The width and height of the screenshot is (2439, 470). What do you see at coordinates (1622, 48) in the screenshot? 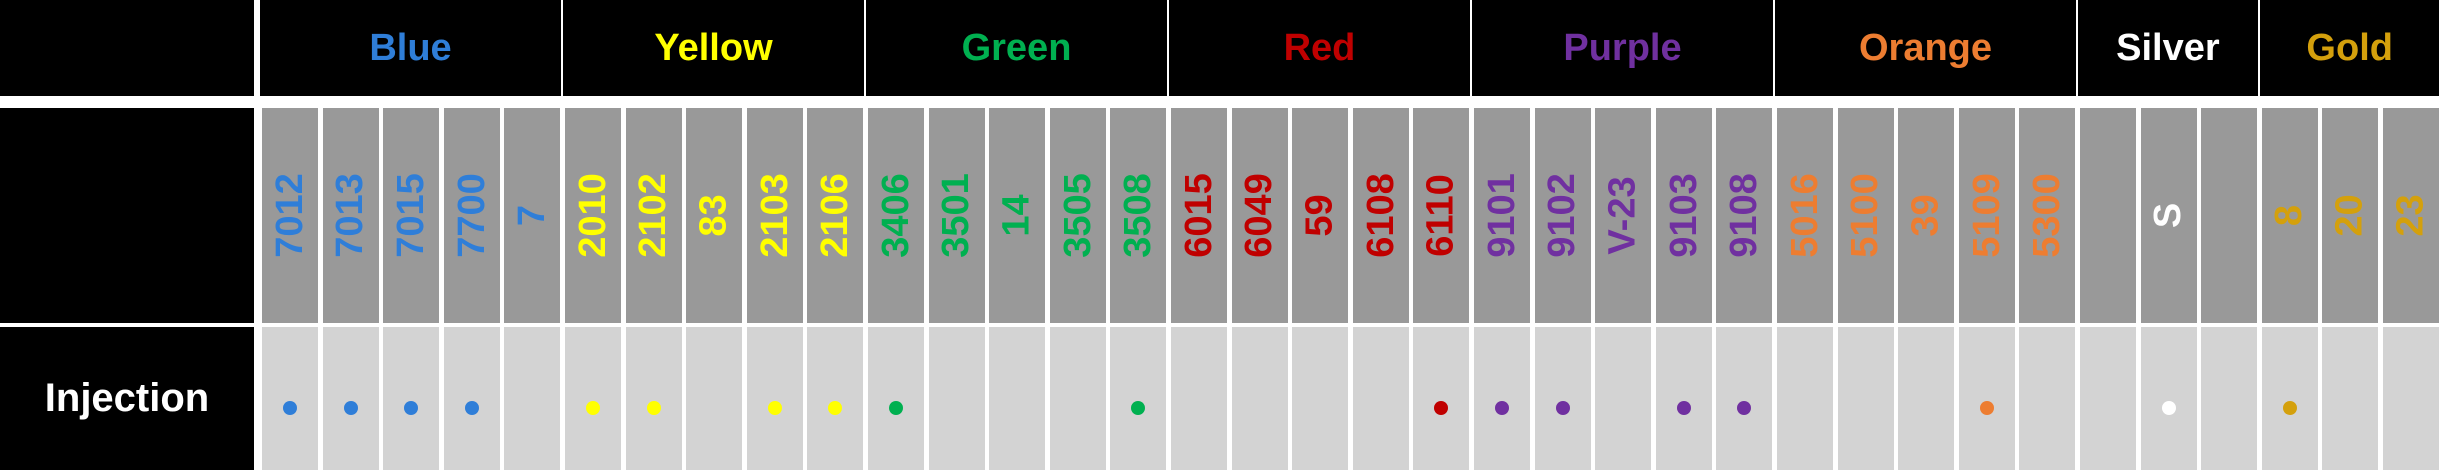
I see `group-header: Purple` at bounding box center [1622, 48].